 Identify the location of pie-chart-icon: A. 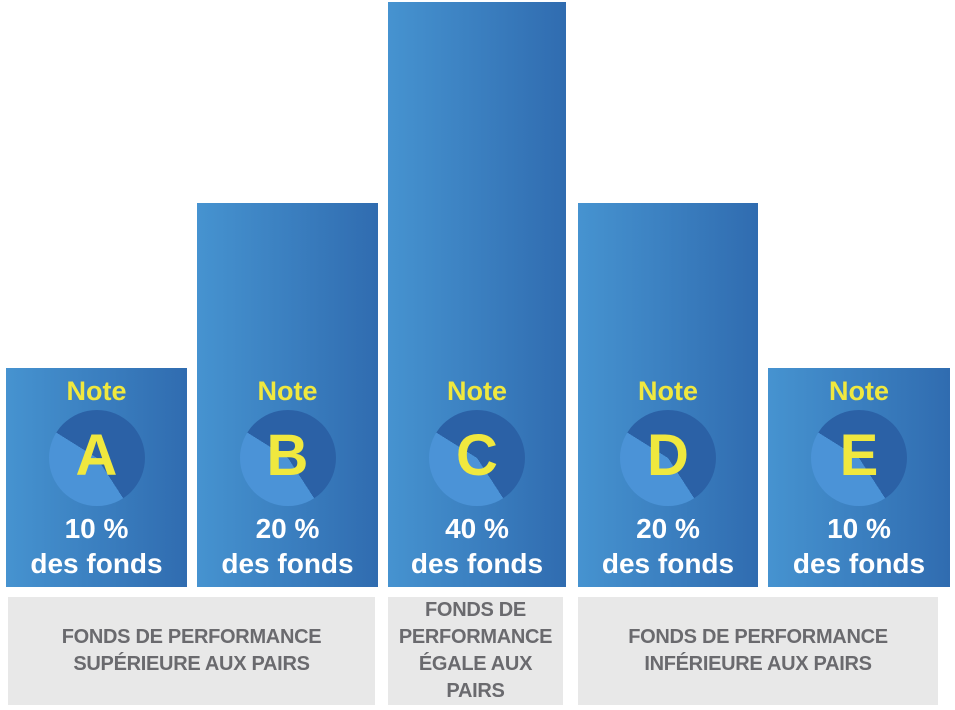
(96, 458).